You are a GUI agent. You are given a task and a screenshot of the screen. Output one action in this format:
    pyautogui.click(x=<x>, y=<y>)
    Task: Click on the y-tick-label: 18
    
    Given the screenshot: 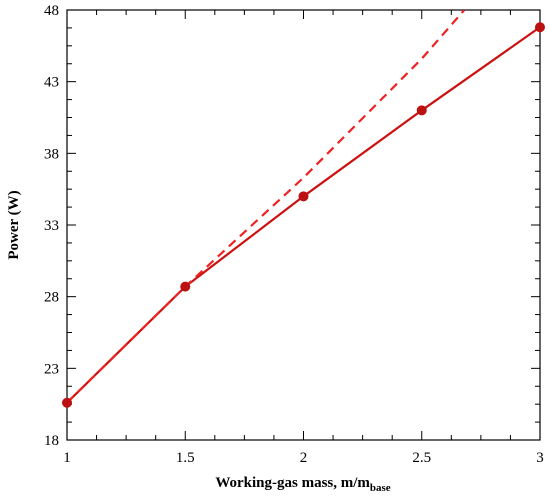 What is the action you would take?
    pyautogui.click(x=51, y=441)
    